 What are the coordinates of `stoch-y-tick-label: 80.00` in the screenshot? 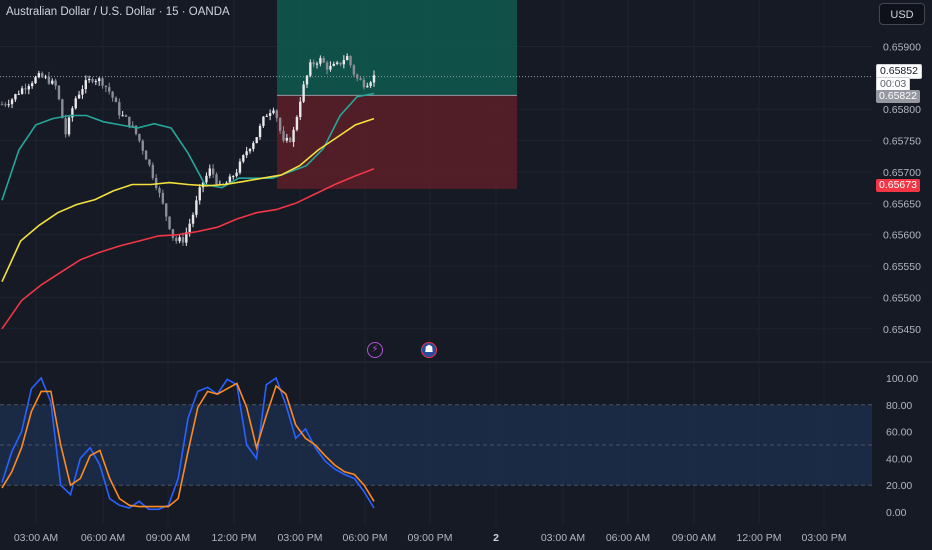 It's located at (899, 406).